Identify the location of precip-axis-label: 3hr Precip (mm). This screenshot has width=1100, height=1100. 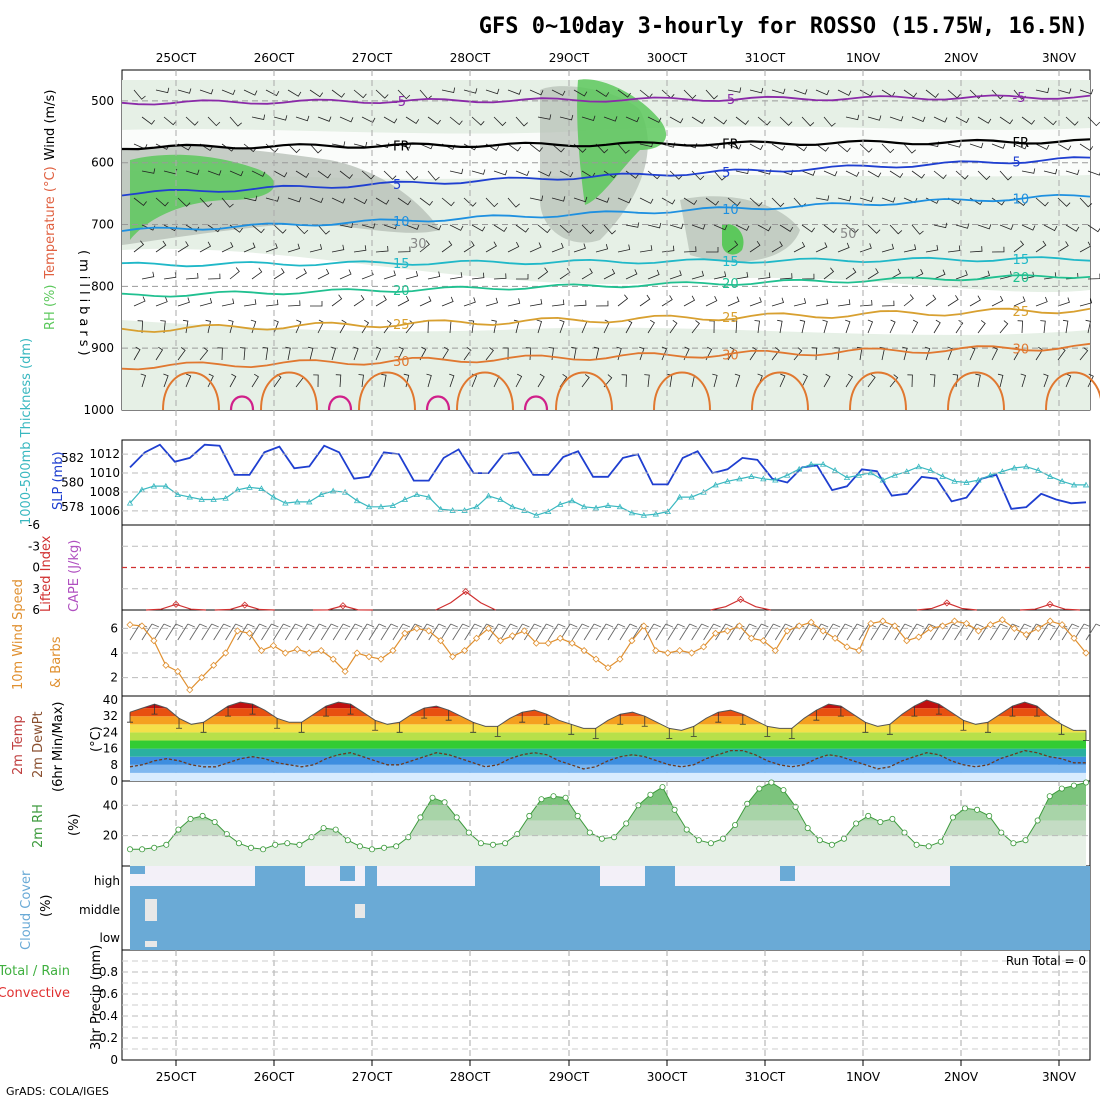
(96, 997).